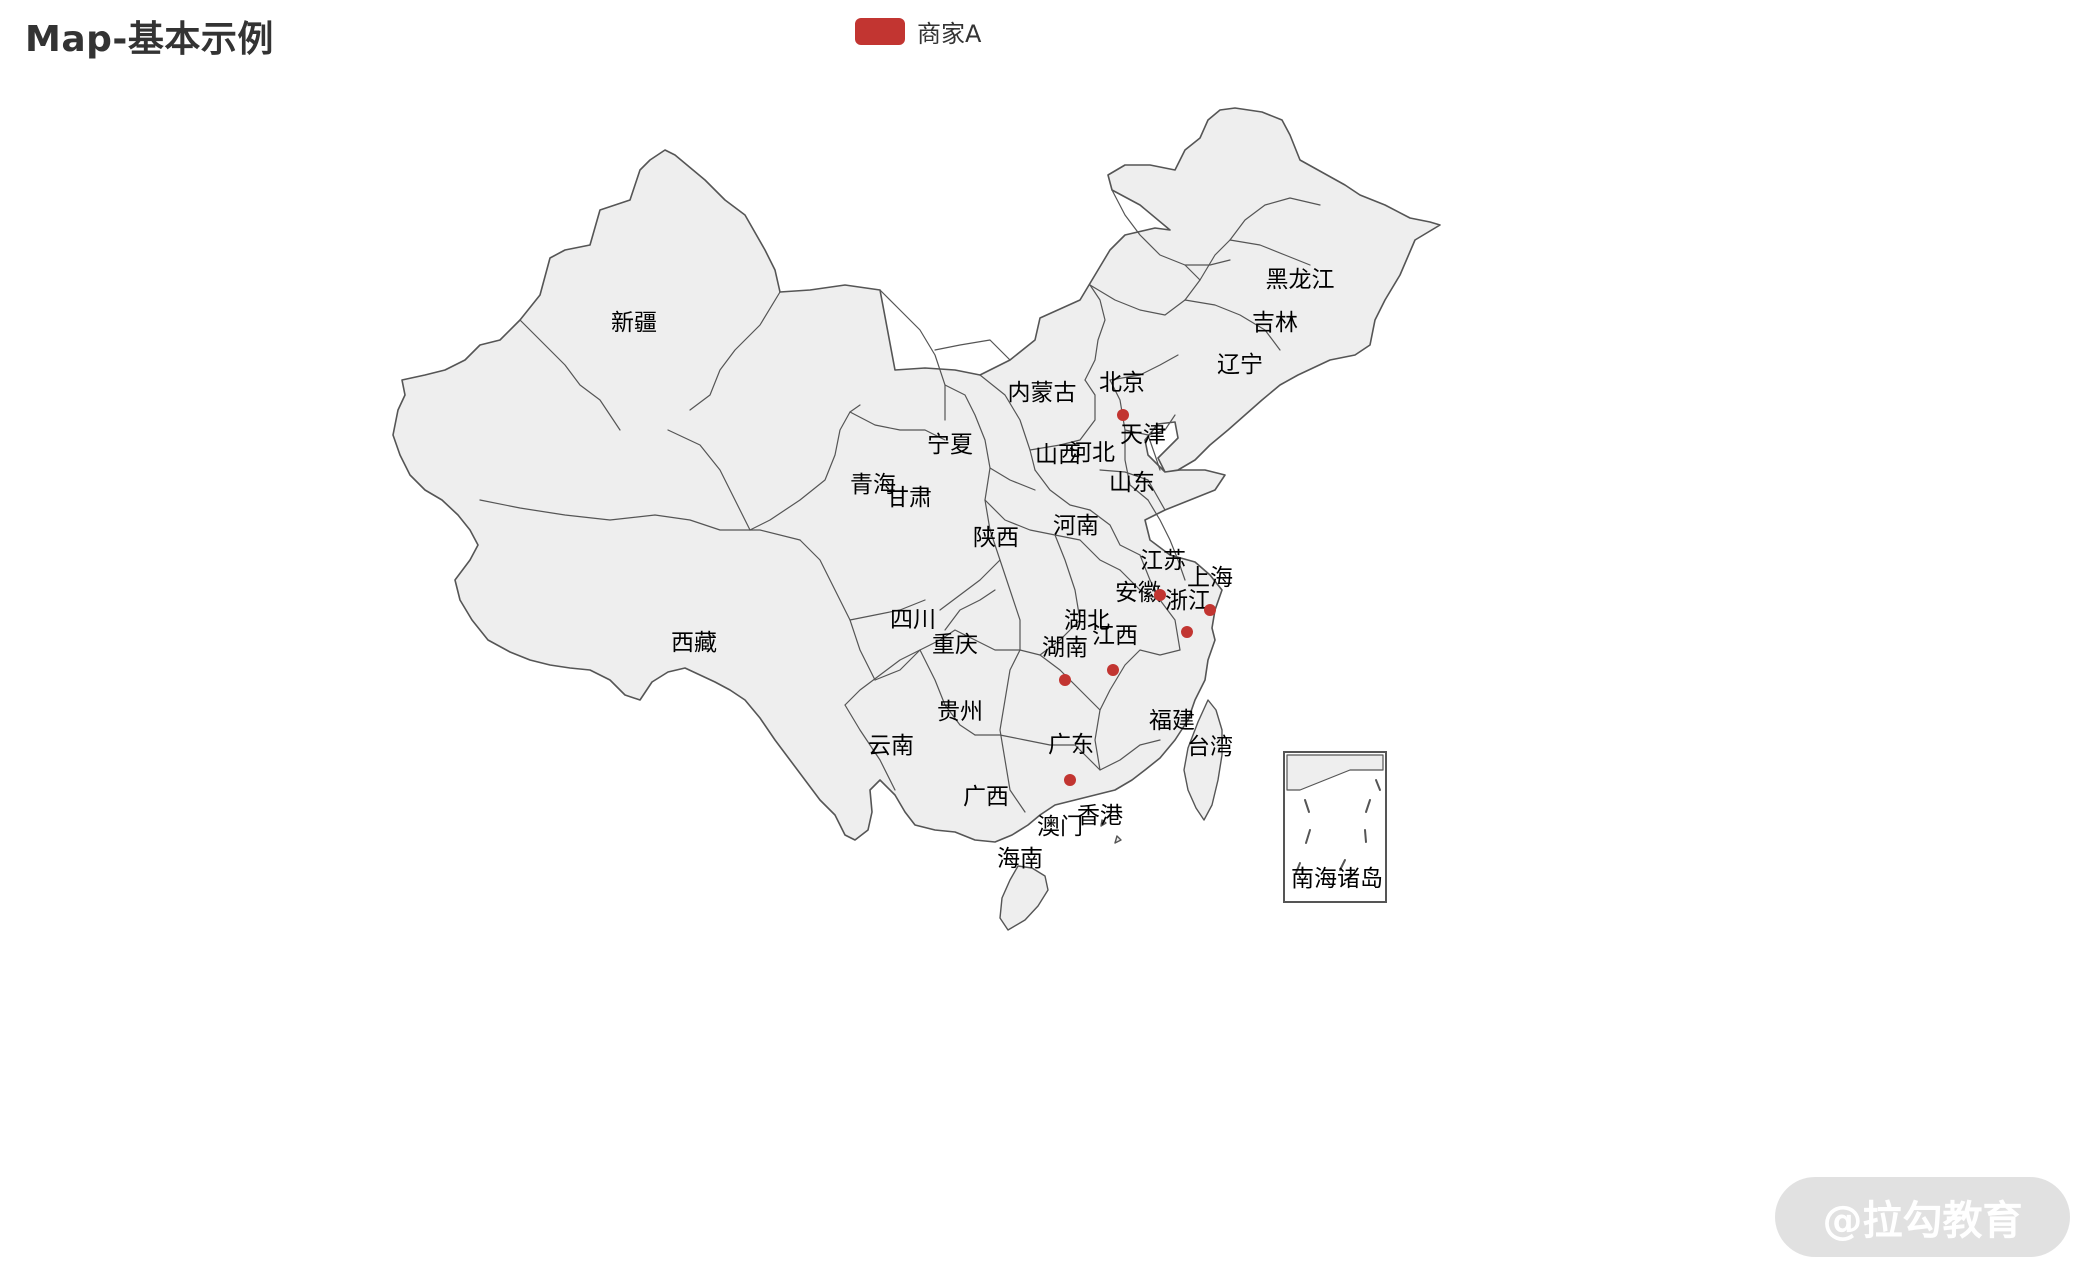  I want to click on region-label-3: 辽宁, so click(1240, 365).